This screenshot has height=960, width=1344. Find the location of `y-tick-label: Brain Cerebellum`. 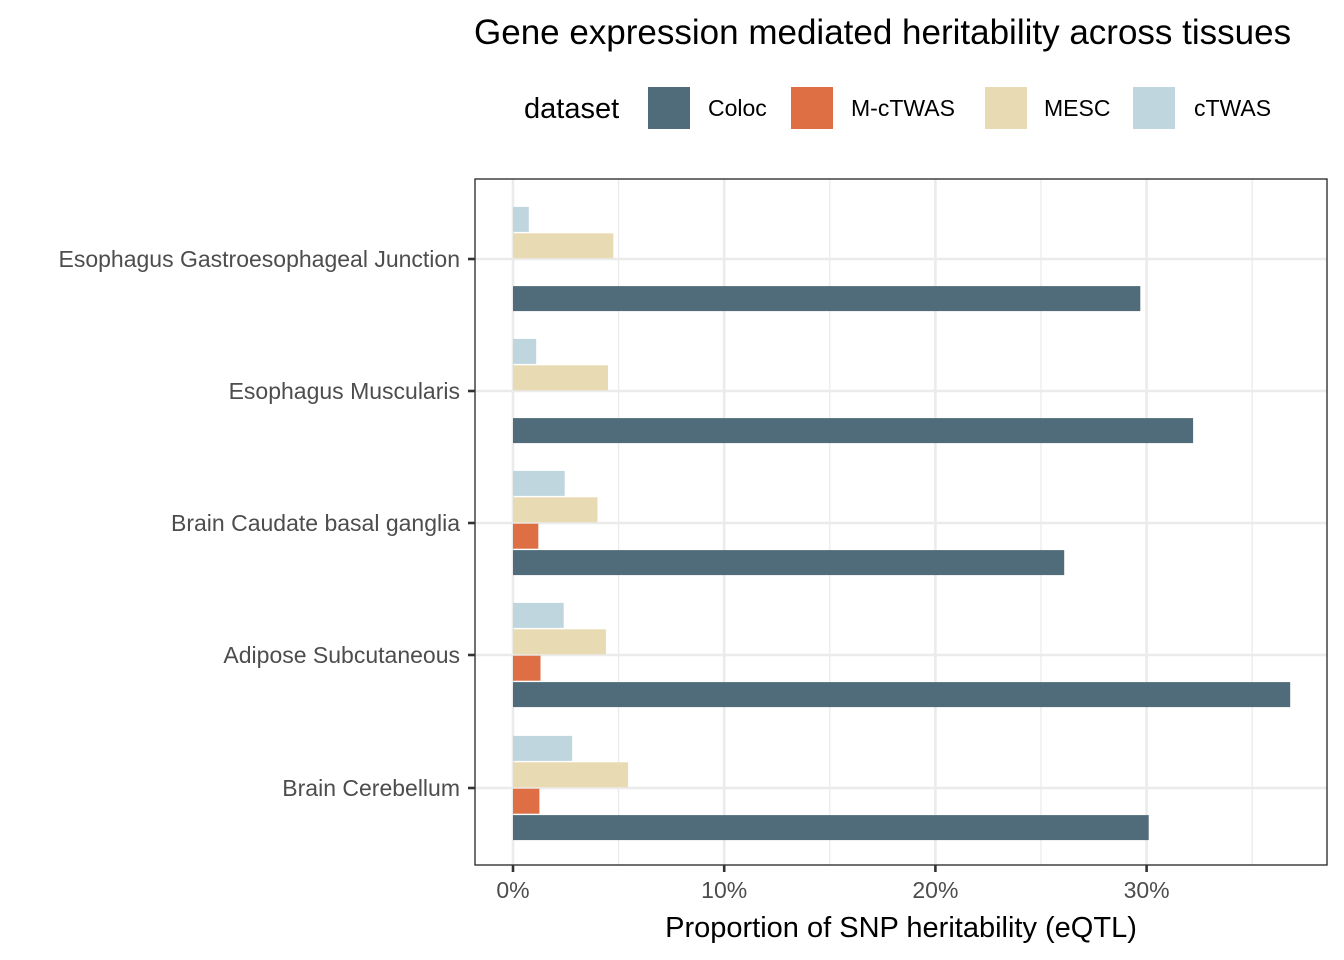

y-tick-label: Brain Cerebellum is located at coordinates (371, 788).